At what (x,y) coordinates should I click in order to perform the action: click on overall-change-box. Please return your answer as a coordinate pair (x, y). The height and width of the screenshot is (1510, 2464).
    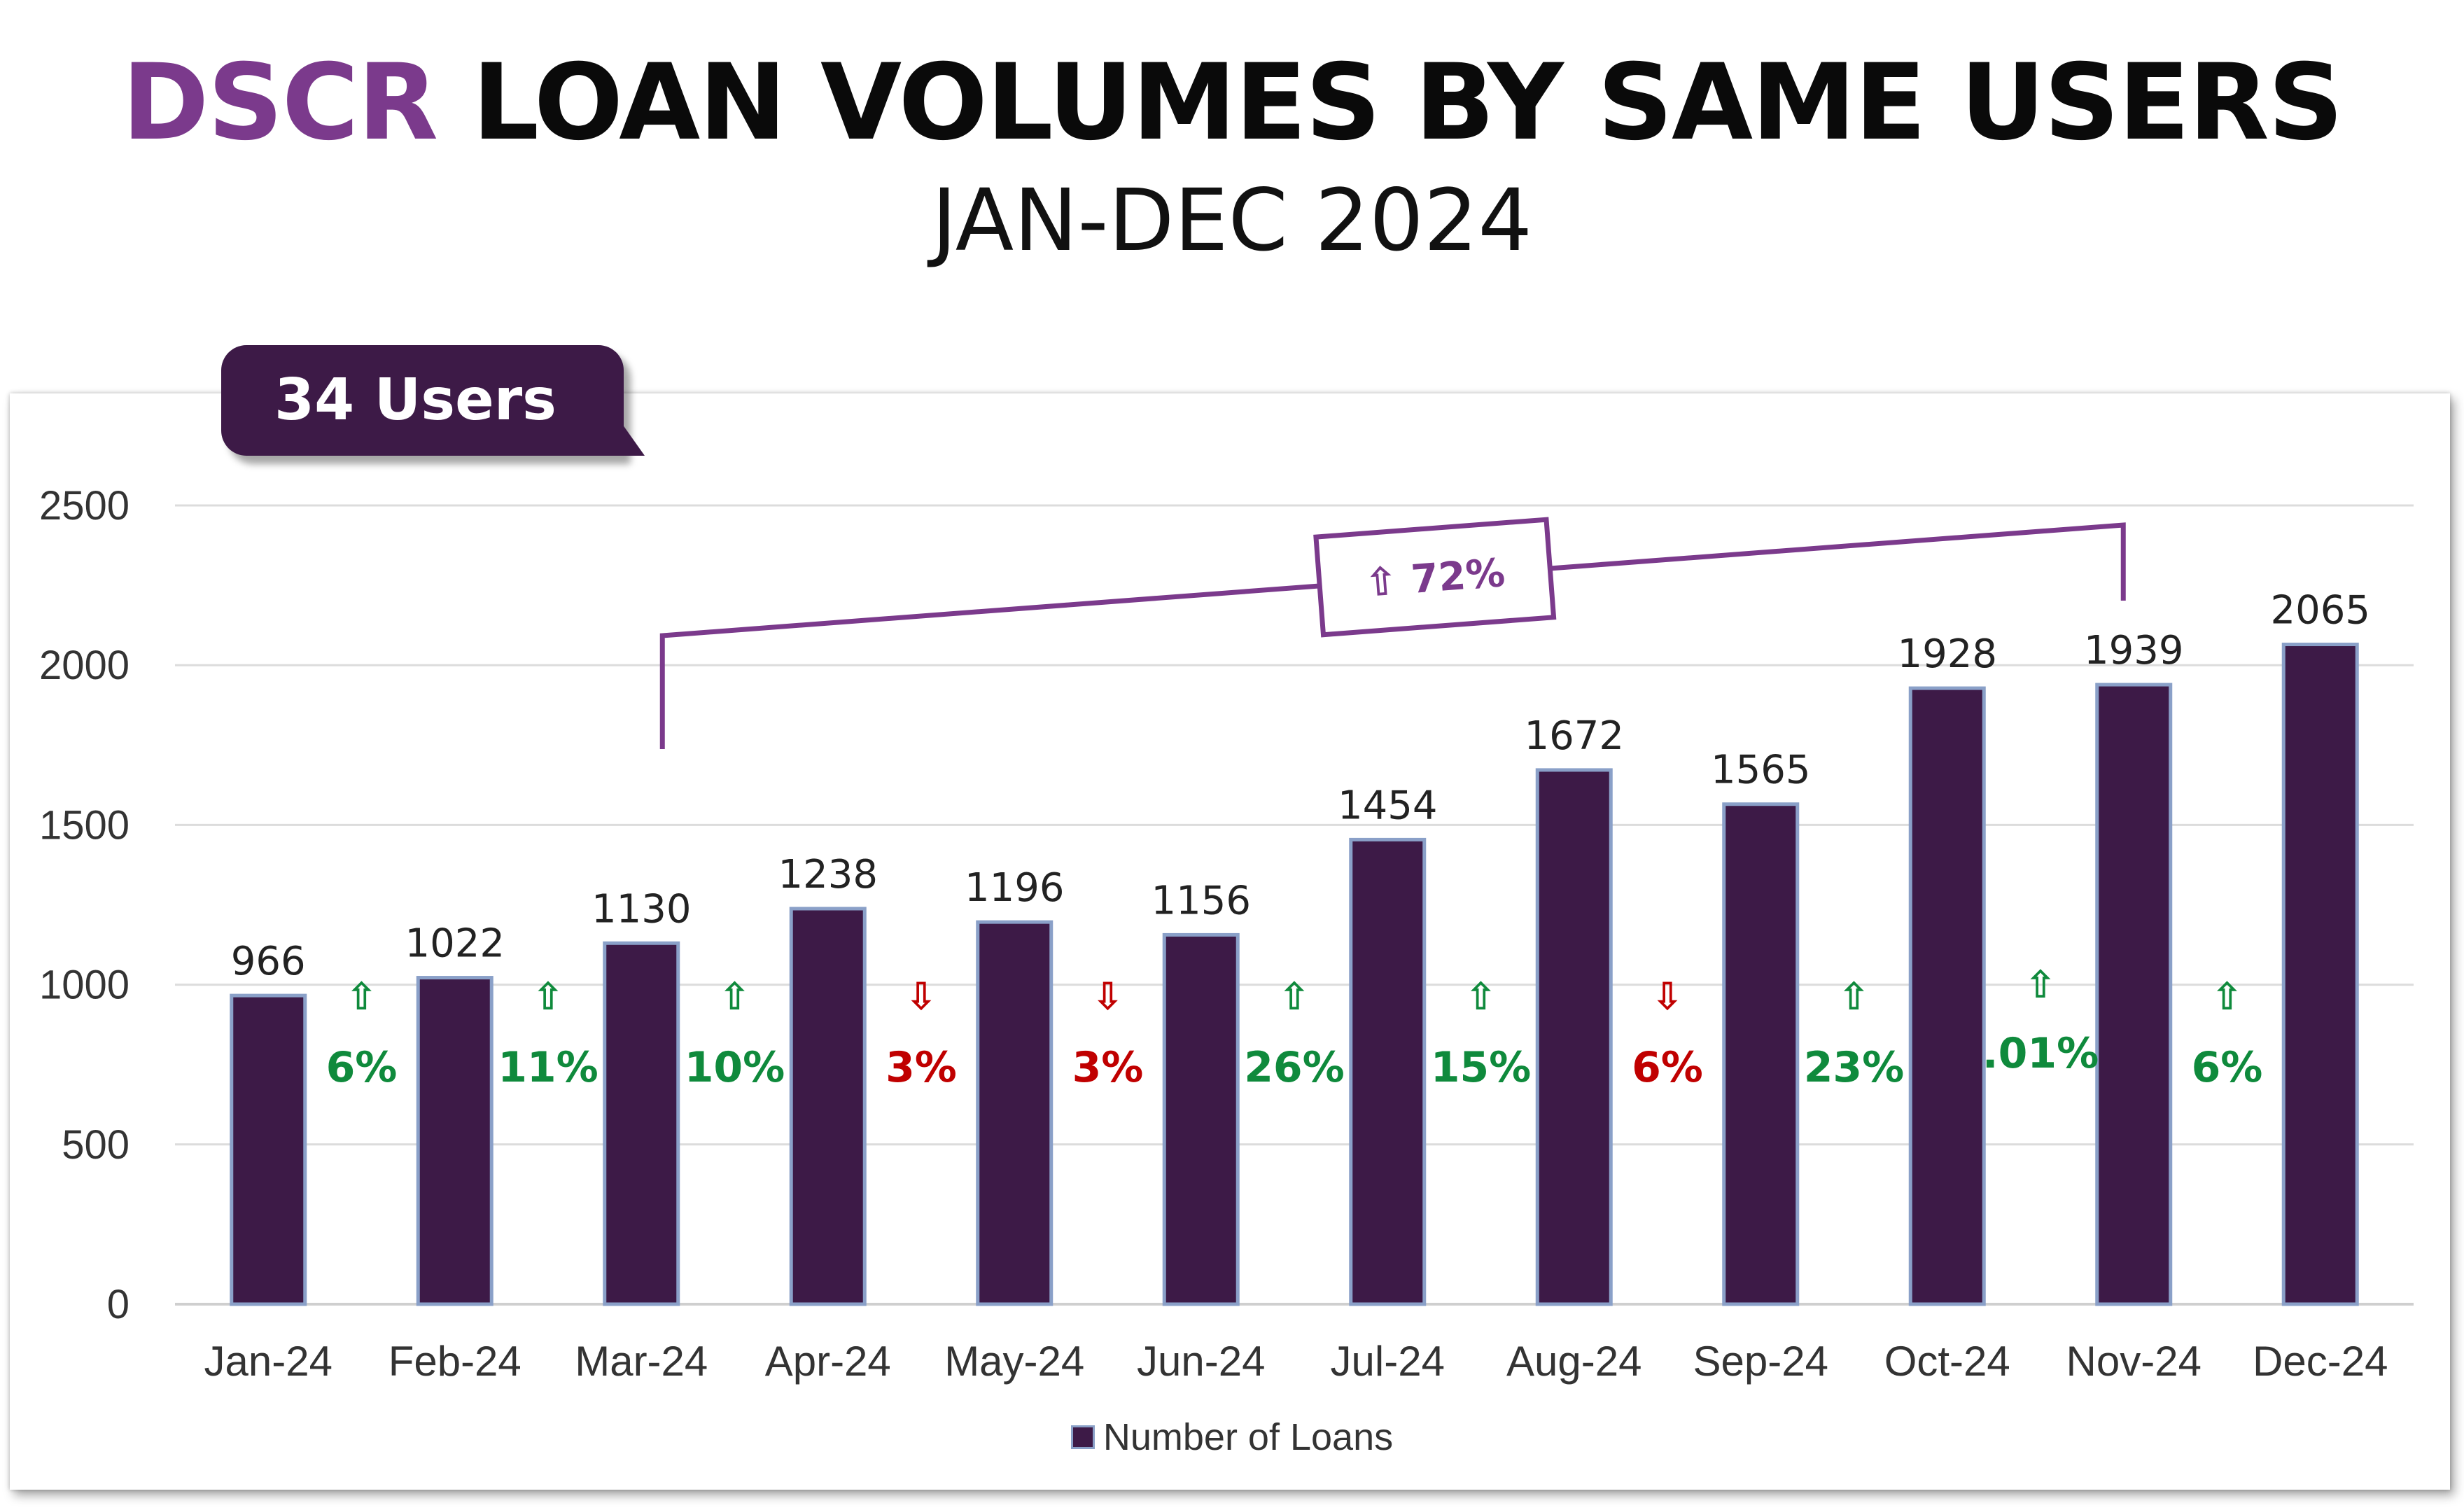
    Looking at the image, I should click on (1435, 577).